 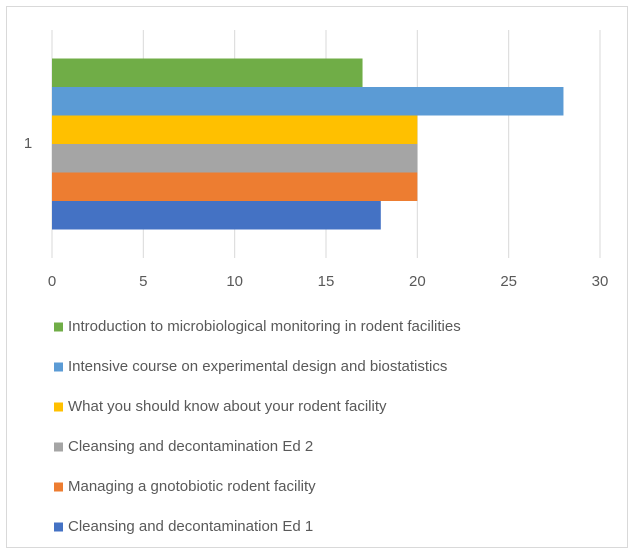 I want to click on legend-label: Cleansing and decontamination Ed 2, so click(x=190, y=446).